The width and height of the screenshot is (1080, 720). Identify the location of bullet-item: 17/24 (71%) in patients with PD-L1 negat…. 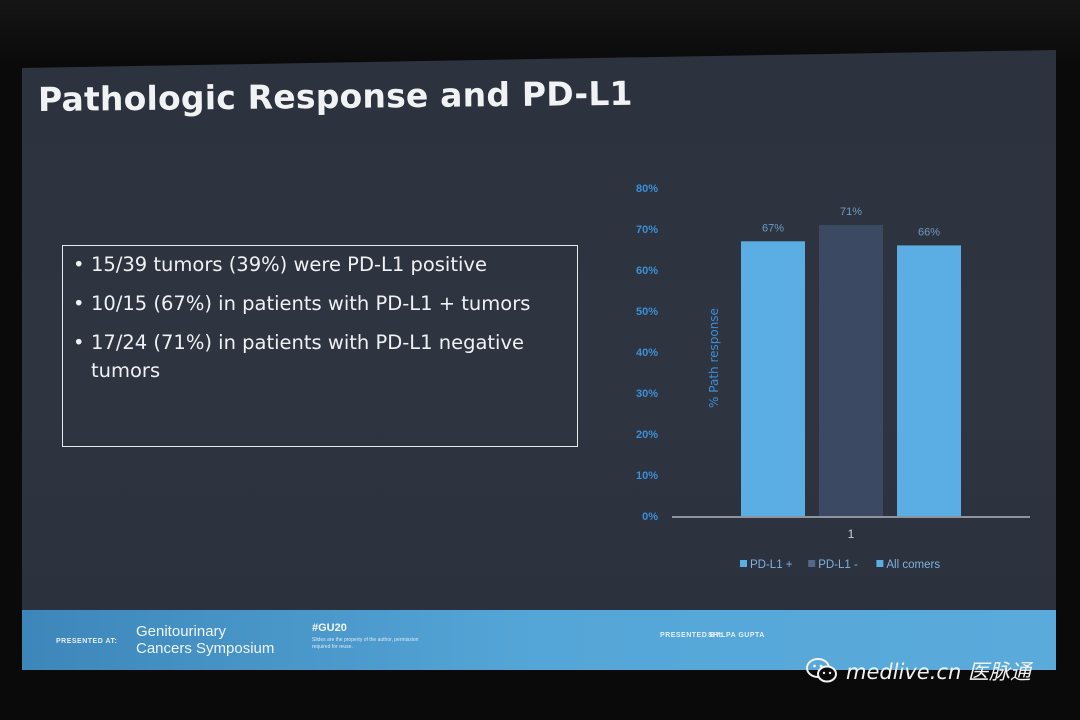
(317, 357).